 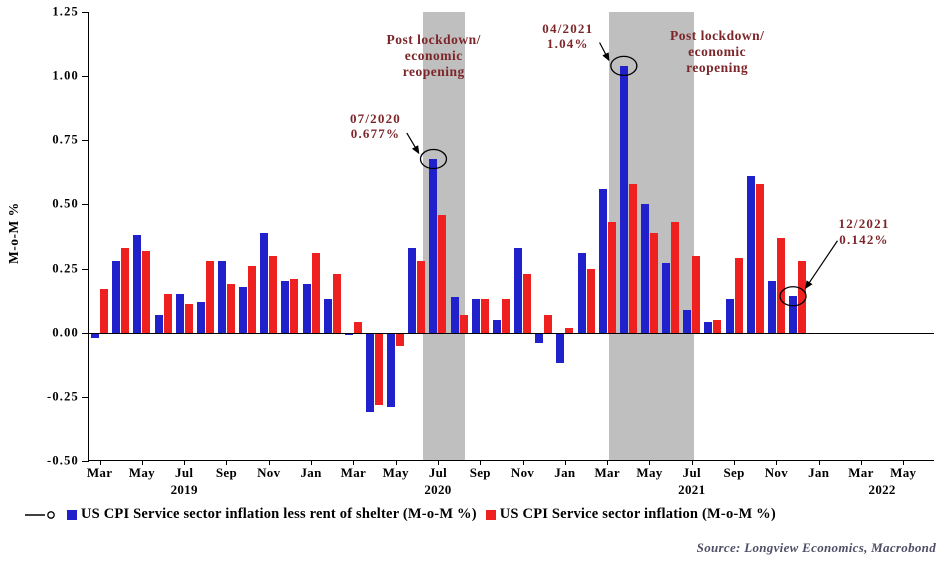 What do you see at coordinates (438, 489) in the screenshot?
I see `x-year-label: 2020` at bounding box center [438, 489].